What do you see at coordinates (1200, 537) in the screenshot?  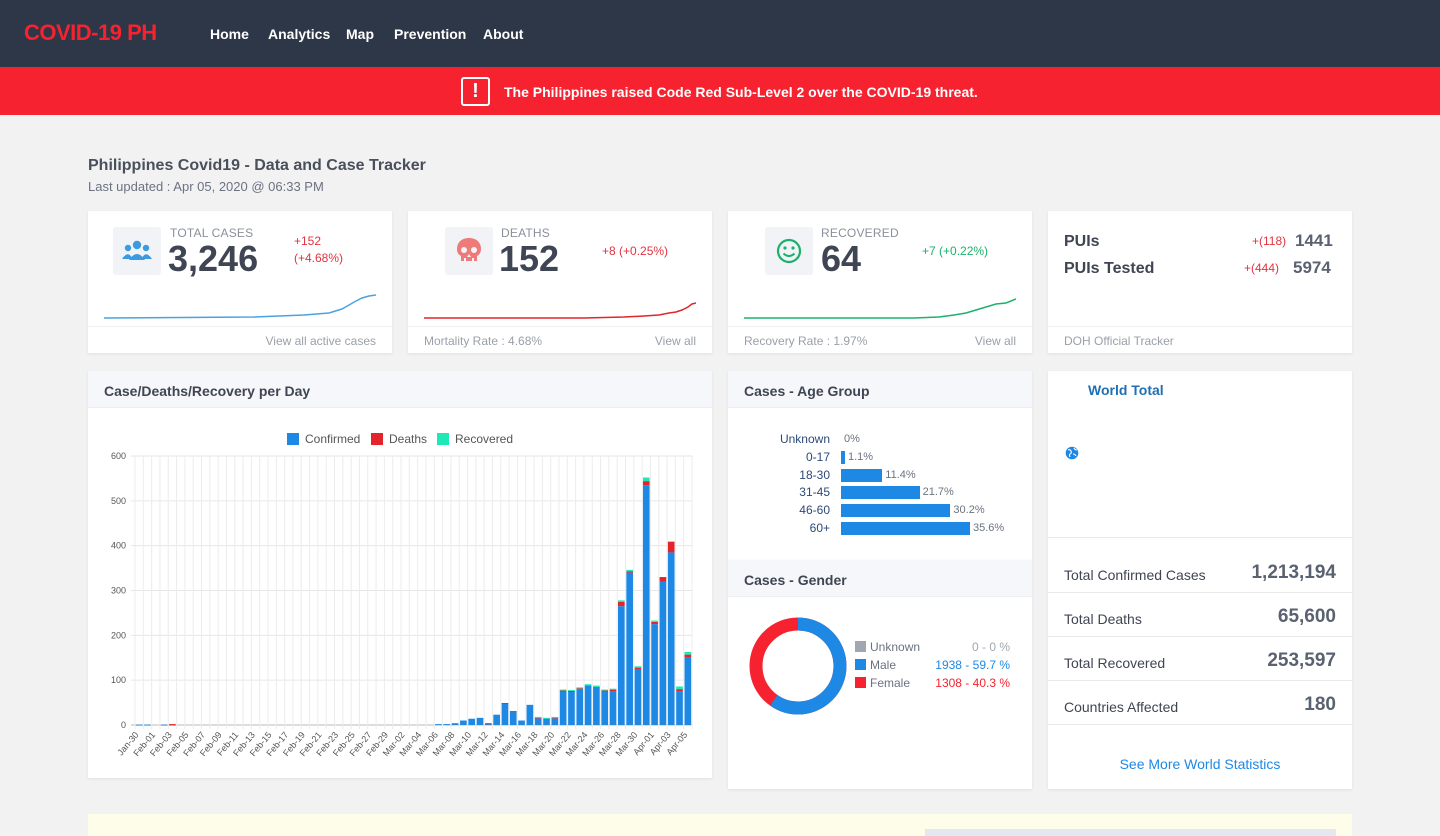 I see `world-divider` at bounding box center [1200, 537].